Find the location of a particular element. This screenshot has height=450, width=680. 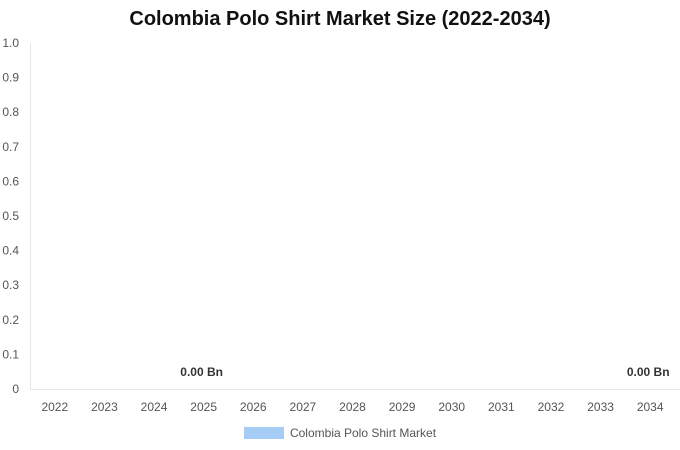

x-tick-label: 2026 is located at coordinates (253, 407).